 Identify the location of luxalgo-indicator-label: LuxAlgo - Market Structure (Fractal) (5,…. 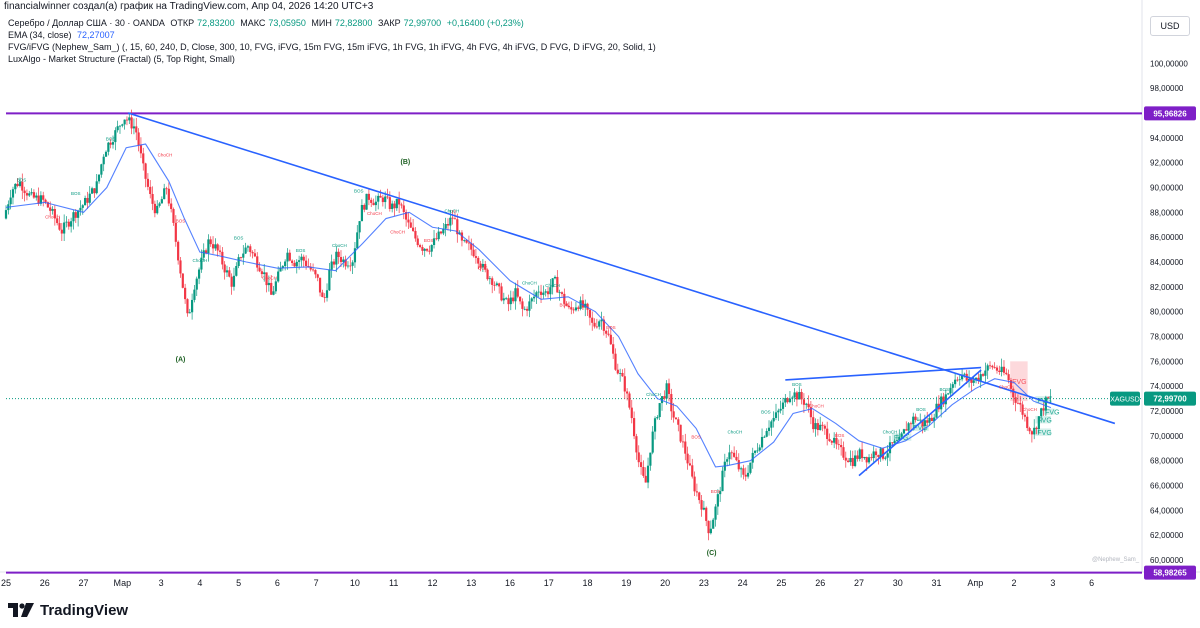
(121, 59).